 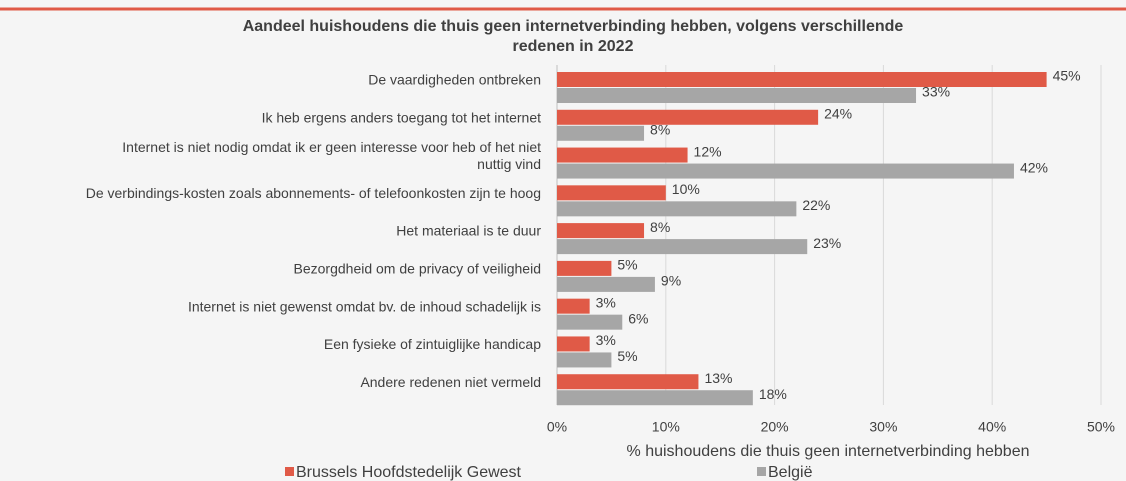 I want to click on value-label: 9%, so click(x=671, y=281).